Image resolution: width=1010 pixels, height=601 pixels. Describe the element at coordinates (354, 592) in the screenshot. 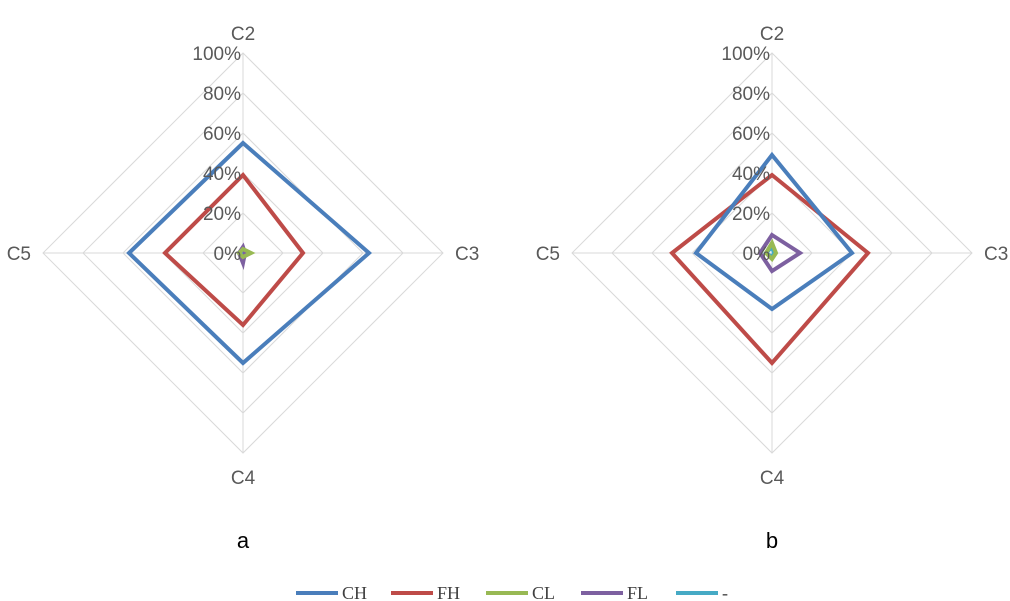

I see `legend-label: CH` at that location.